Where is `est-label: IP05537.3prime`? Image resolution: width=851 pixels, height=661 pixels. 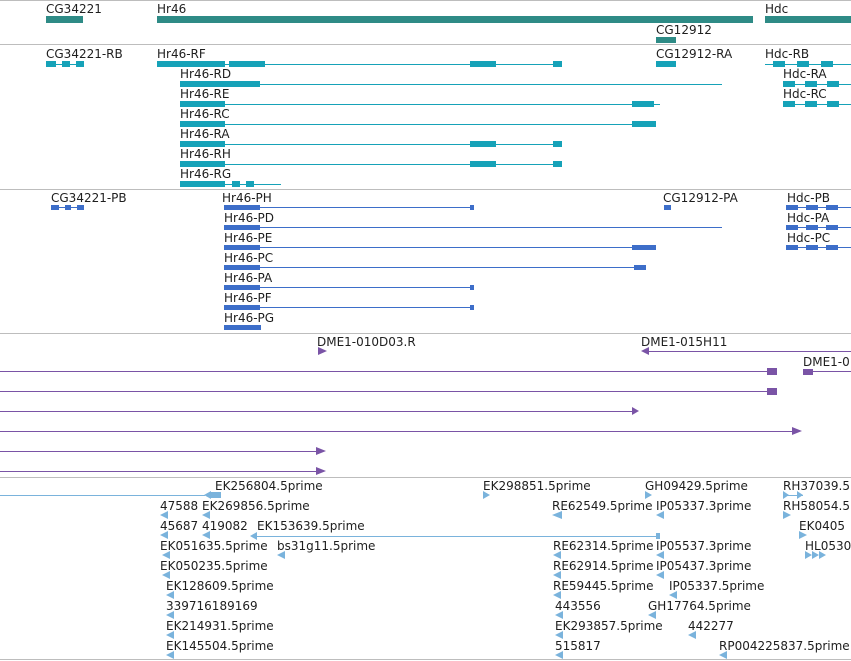
est-label: IP05537.3prime is located at coordinates (704, 546).